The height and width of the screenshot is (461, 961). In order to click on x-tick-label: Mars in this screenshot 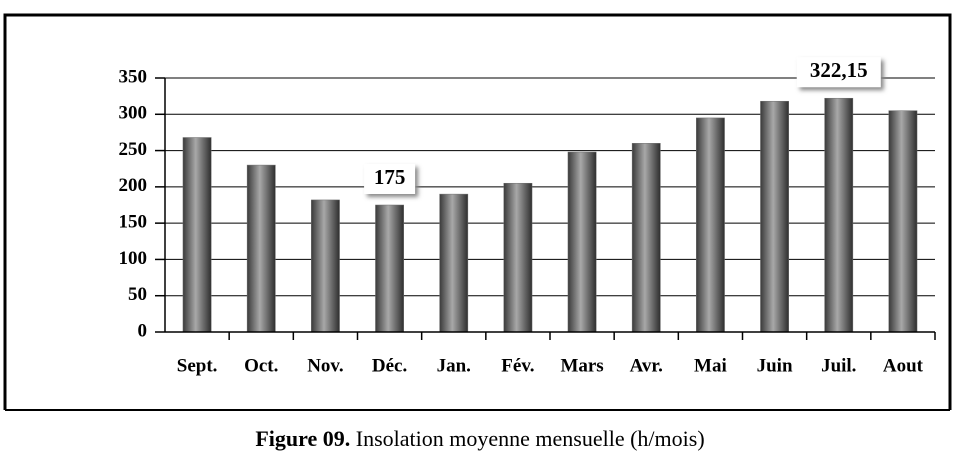, I will do `click(581, 365)`.